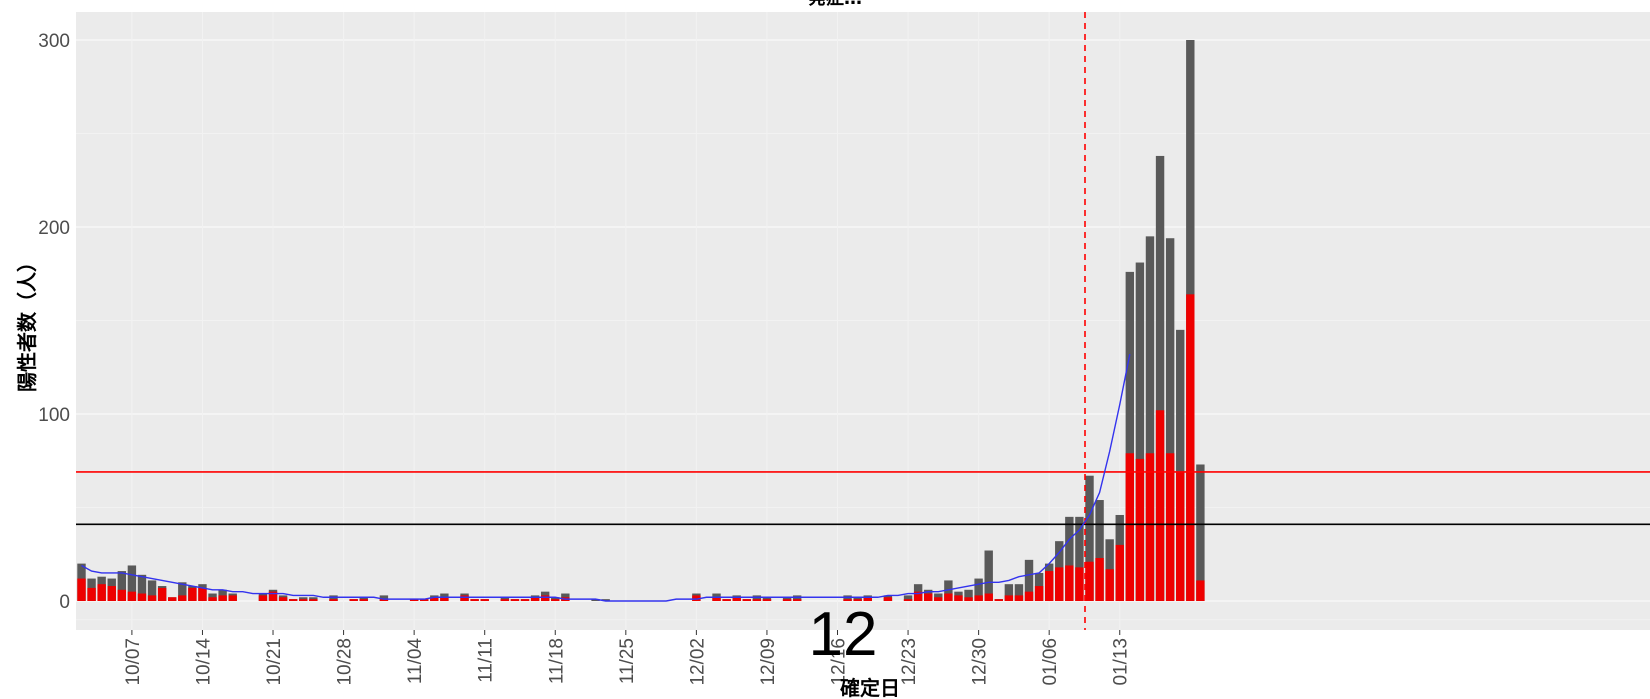  I want to click on x-tick-label: 10/07, so click(133, 662).